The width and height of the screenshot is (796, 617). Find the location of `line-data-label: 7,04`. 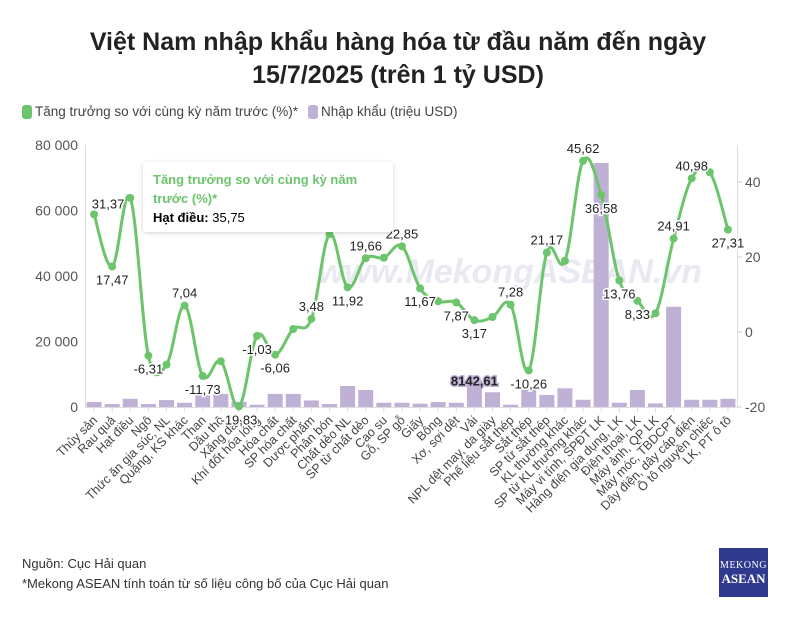

line-data-label: 7,04 is located at coordinates (184, 293).